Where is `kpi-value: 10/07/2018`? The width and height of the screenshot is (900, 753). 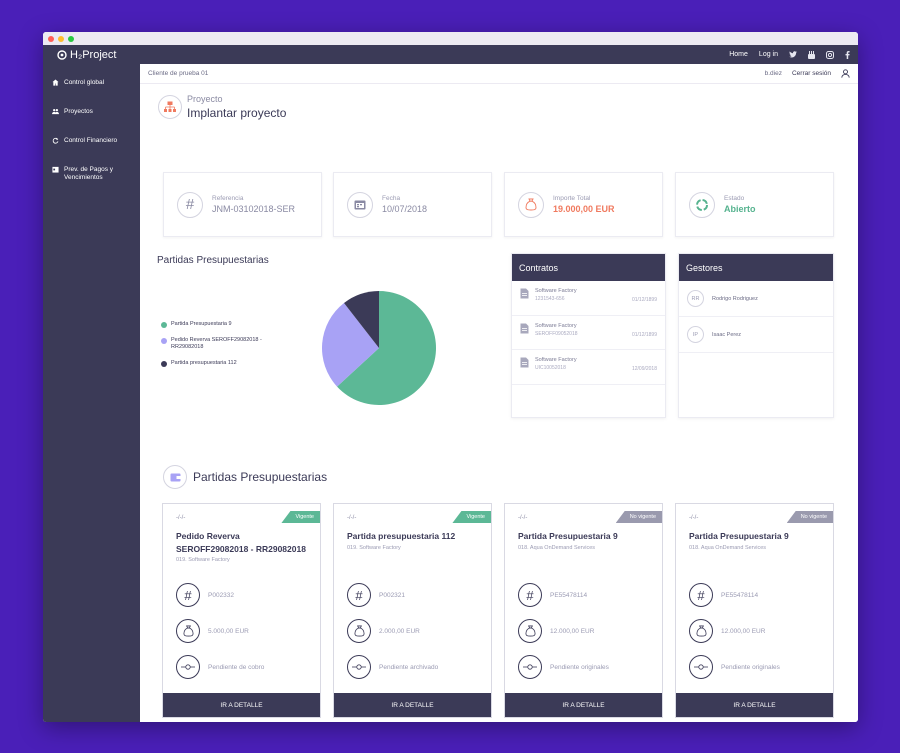
kpi-value: 10/07/2018 is located at coordinates (405, 209).